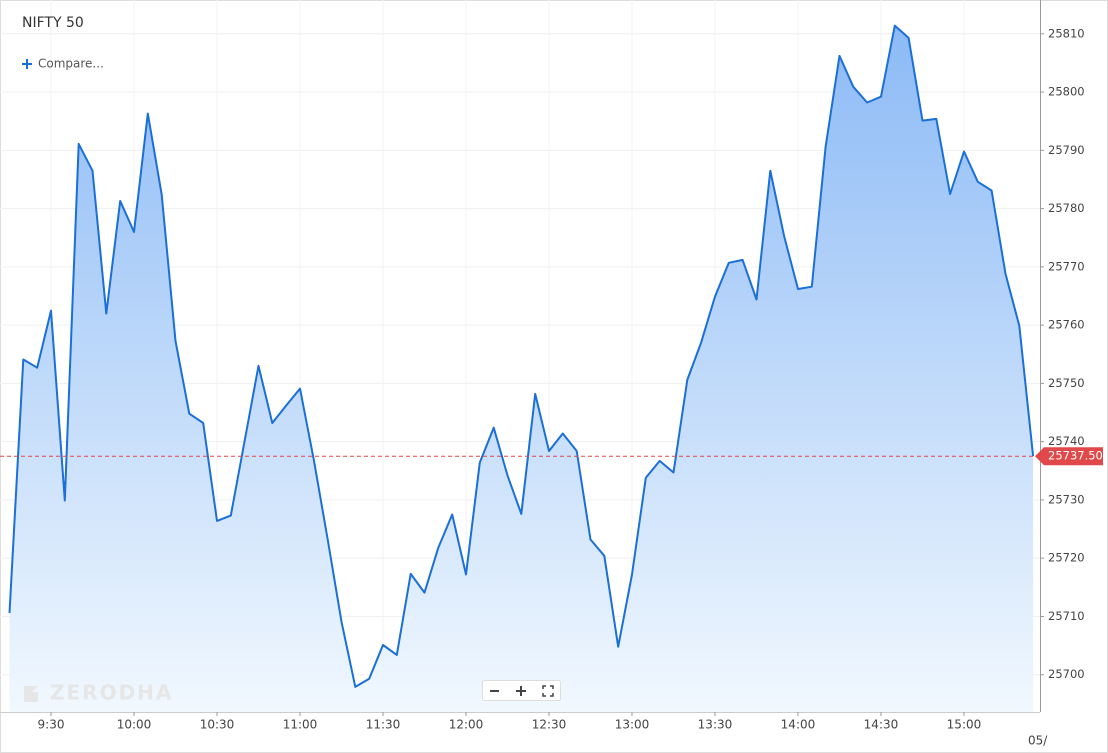  What do you see at coordinates (1066, 150) in the screenshot?
I see `y-tick-label: 25790` at bounding box center [1066, 150].